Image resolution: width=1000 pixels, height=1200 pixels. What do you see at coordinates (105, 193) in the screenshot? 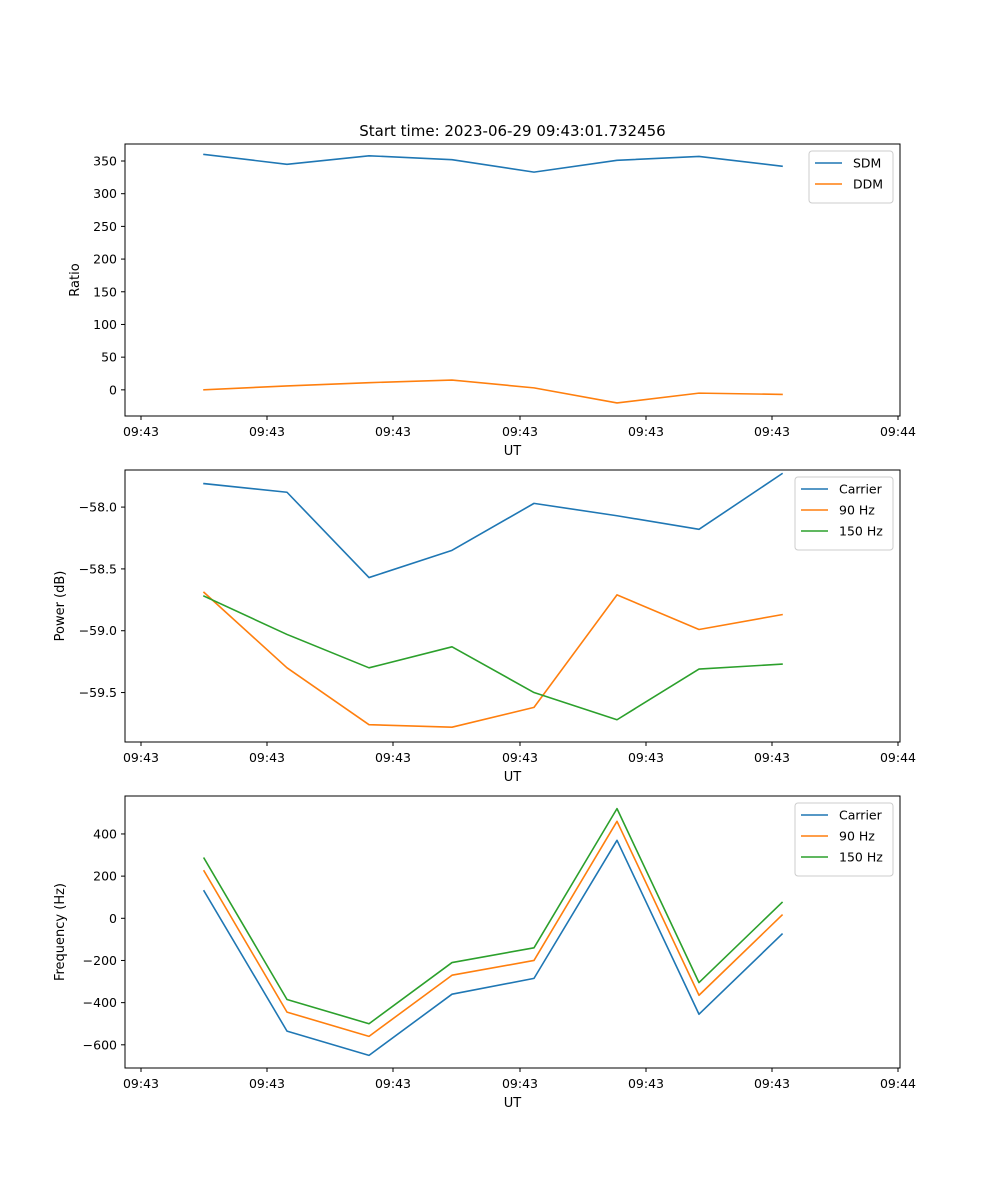
I see `y-tick-label: 300` at bounding box center [105, 193].